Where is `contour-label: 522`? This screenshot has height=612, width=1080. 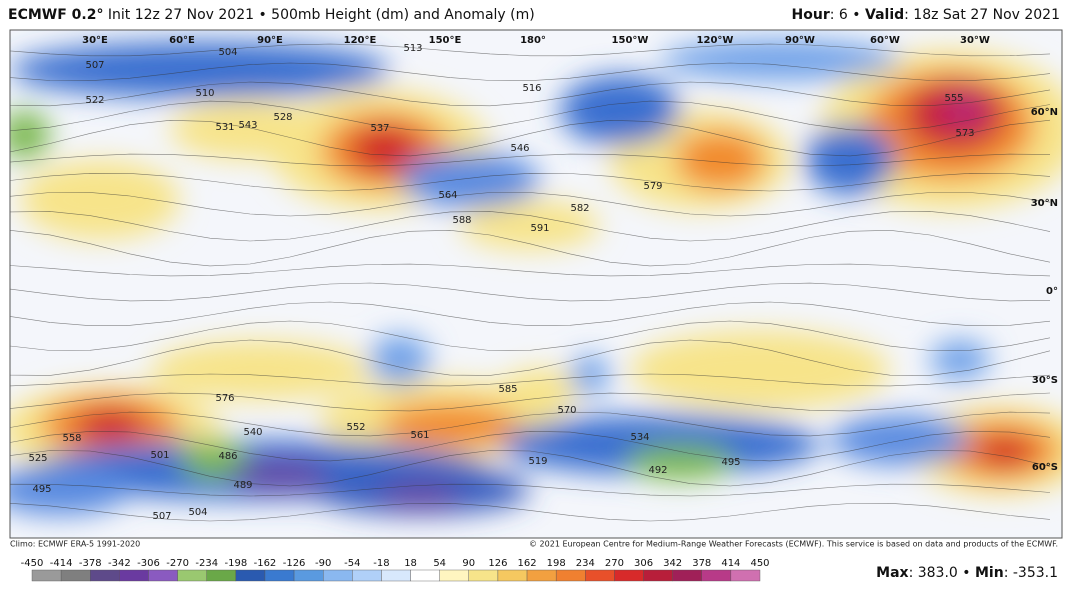 contour-label: 522 is located at coordinates (94, 100).